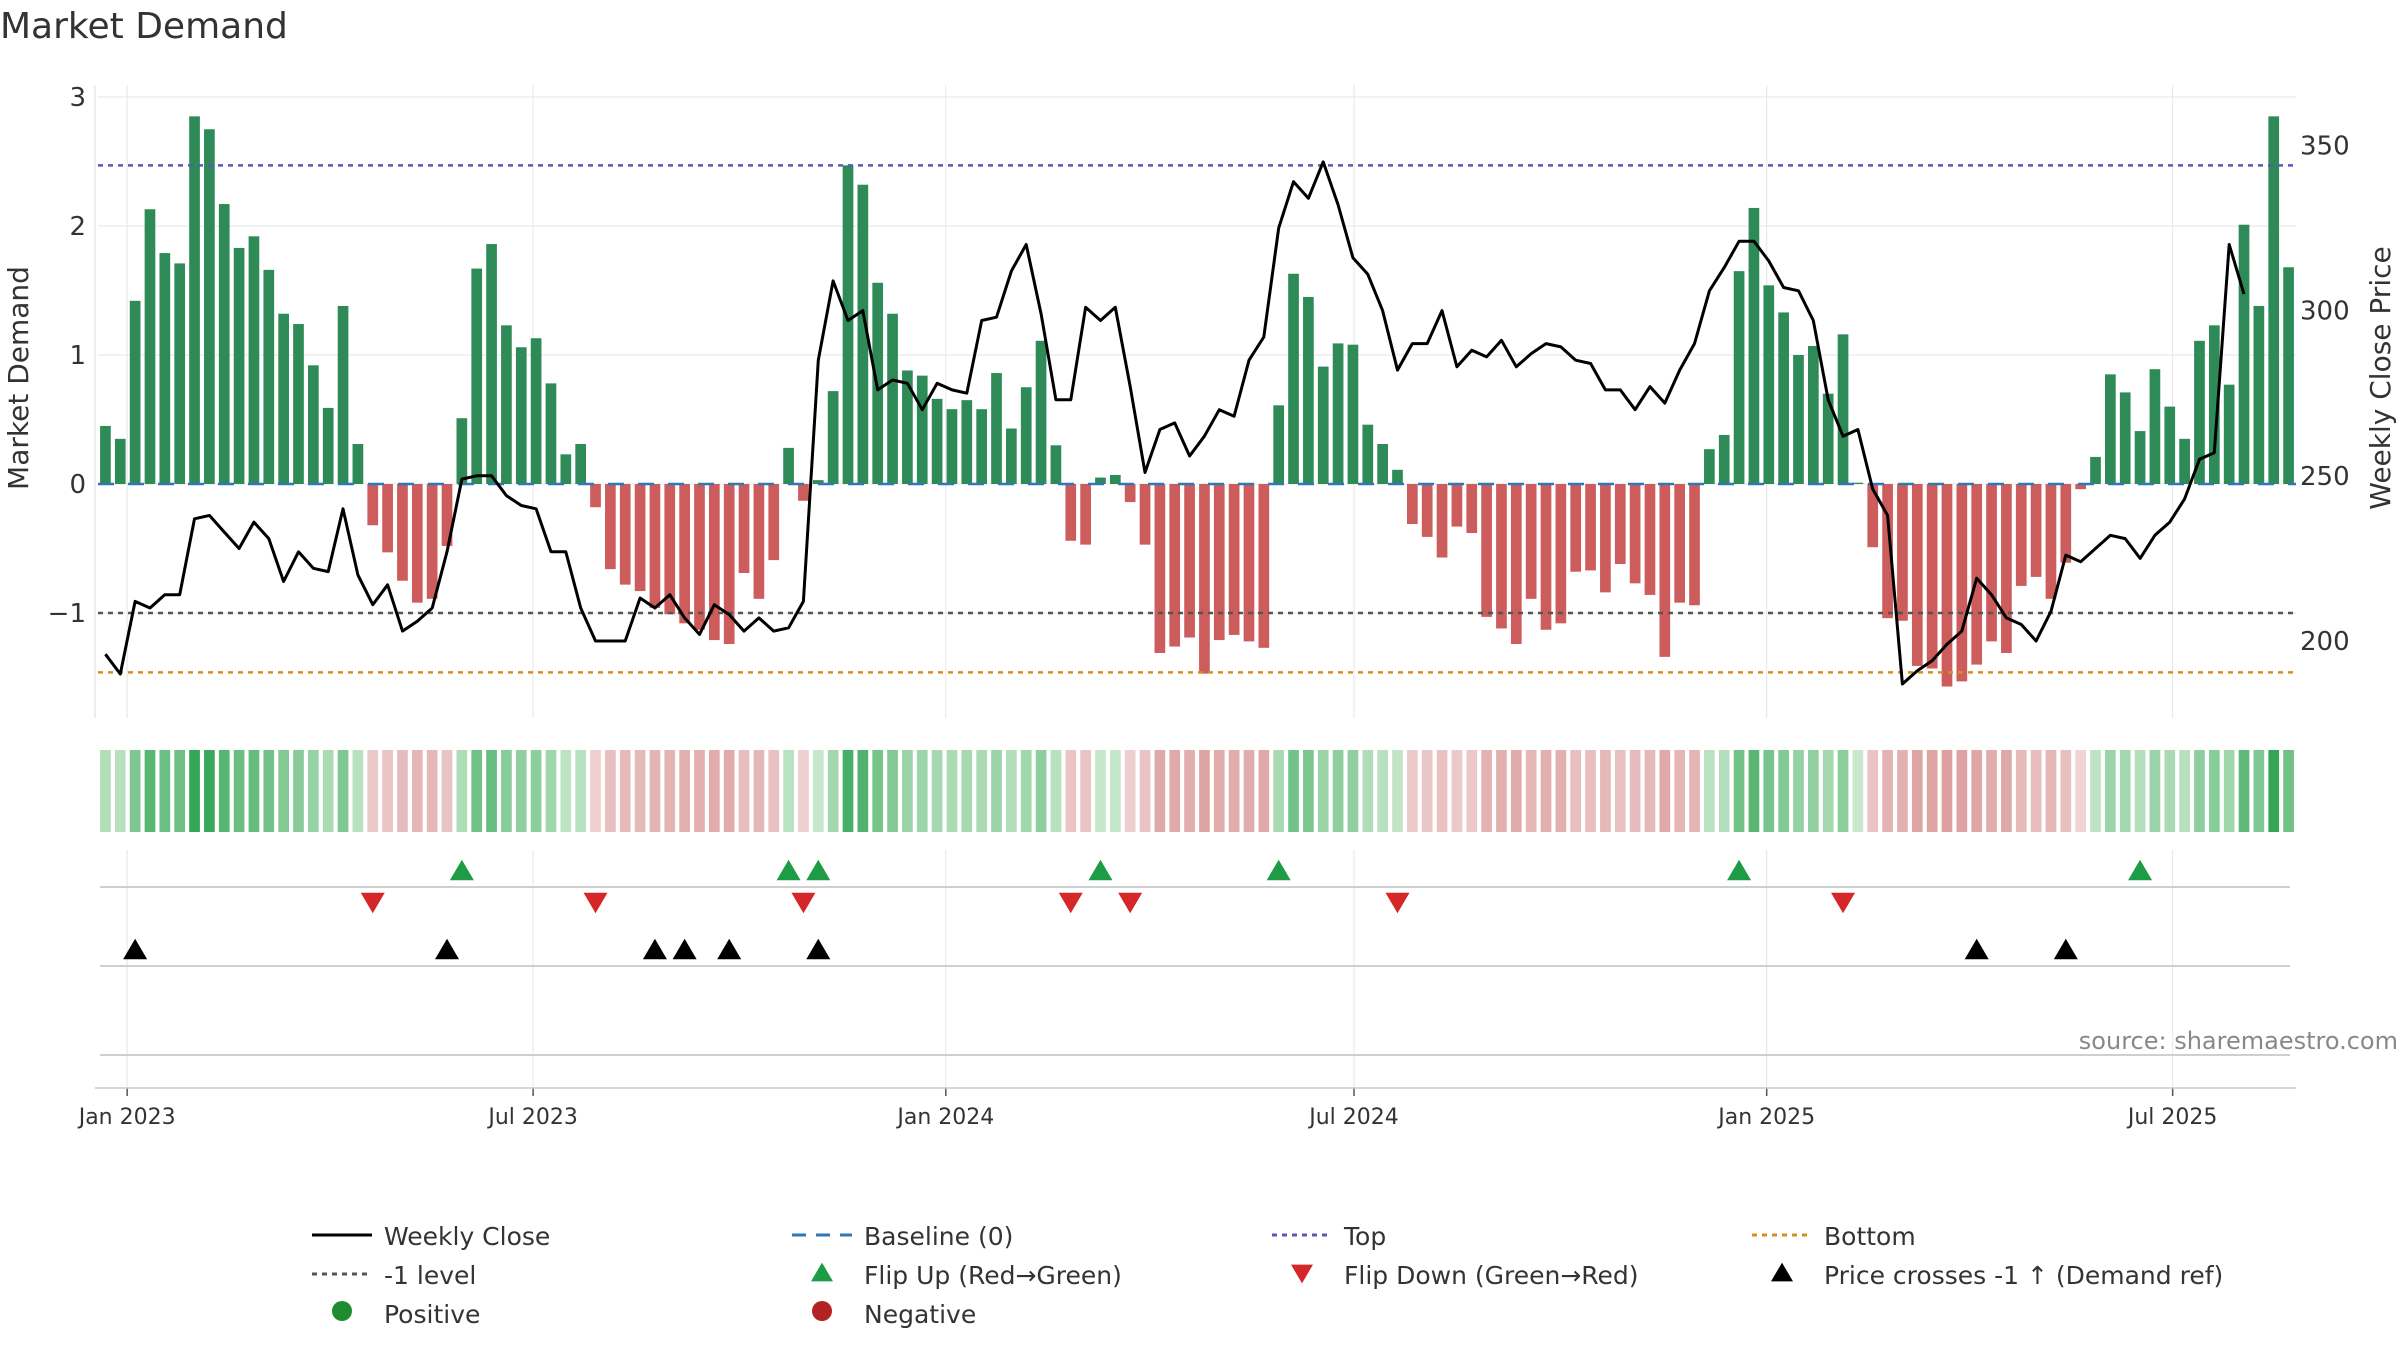 Image resolution: width=2400 pixels, height=1354 pixels. Describe the element at coordinates (372, 903) in the screenshot. I see `flip-down-marker` at that location.